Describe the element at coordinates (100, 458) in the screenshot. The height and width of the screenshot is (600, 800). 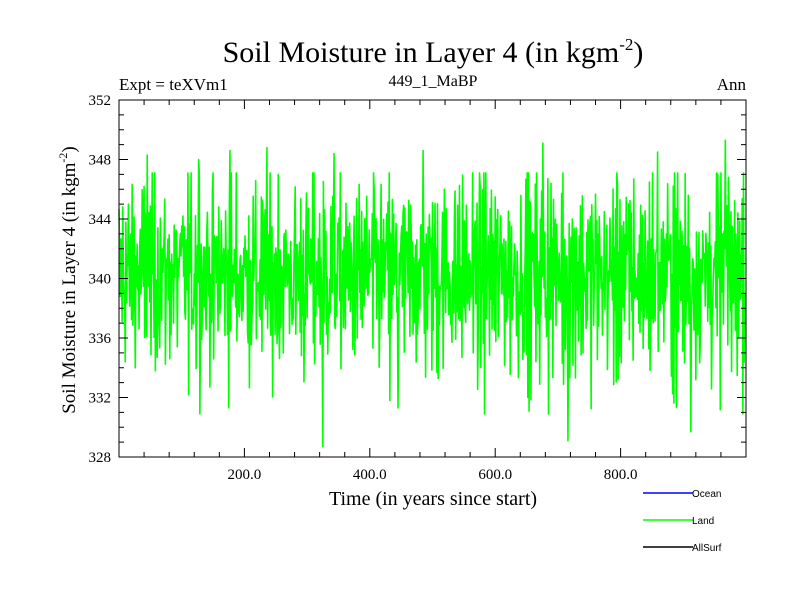
I see `y-tick-label: 328` at that location.